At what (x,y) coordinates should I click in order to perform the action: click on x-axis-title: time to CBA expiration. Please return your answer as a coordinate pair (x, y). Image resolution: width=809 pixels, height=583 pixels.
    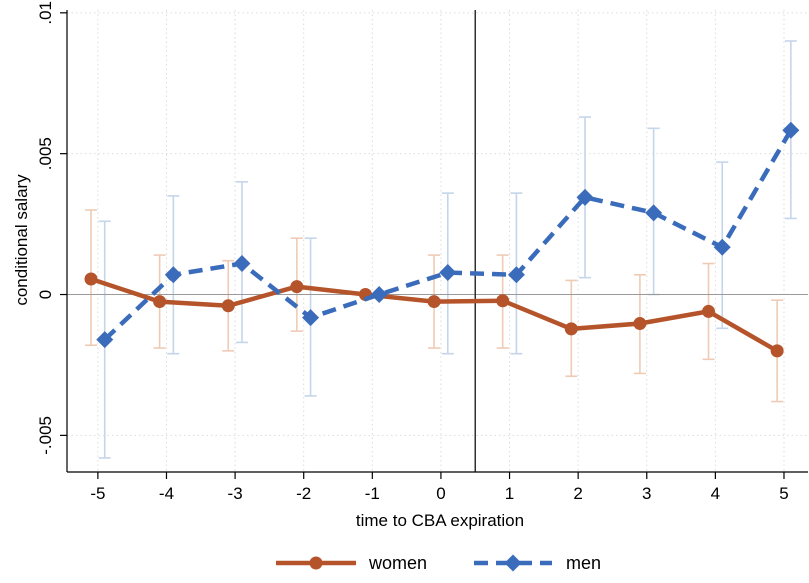
    Looking at the image, I should click on (440, 520).